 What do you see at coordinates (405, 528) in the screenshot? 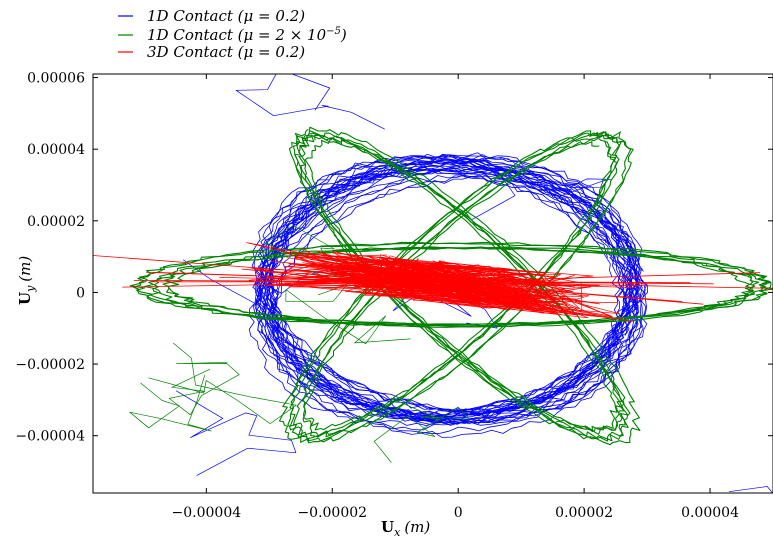
I see `x-axis-label: Ux (m)` at bounding box center [405, 528].